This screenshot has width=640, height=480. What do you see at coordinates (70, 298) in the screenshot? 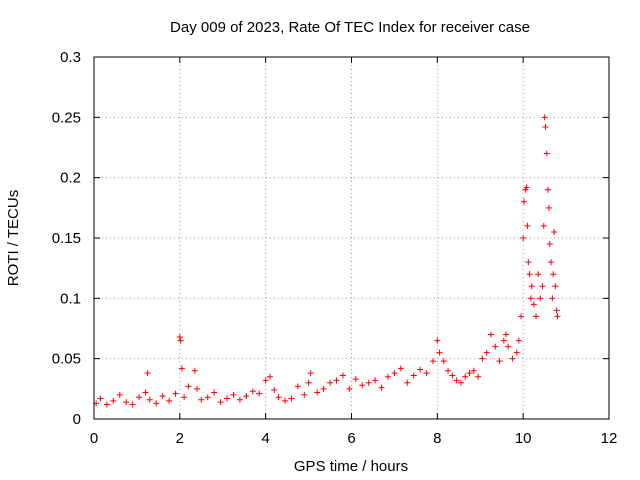
I see `y-tick-label: 0.1` at bounding box center [70, 298].